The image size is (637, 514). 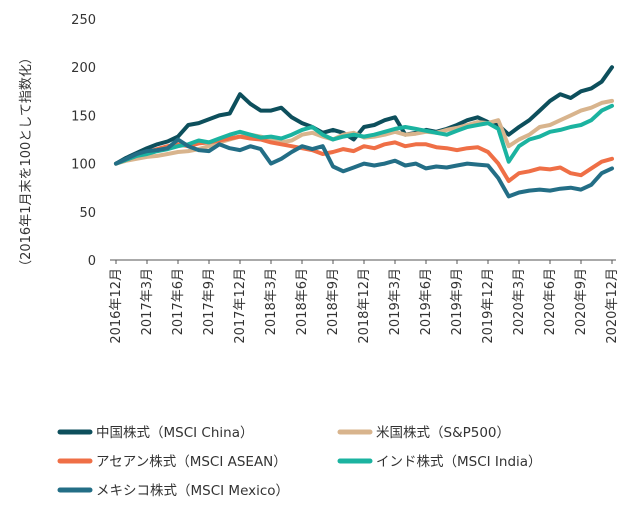 I want to click on x-tick-label: 2020年3月, so click(x=519, y=301).